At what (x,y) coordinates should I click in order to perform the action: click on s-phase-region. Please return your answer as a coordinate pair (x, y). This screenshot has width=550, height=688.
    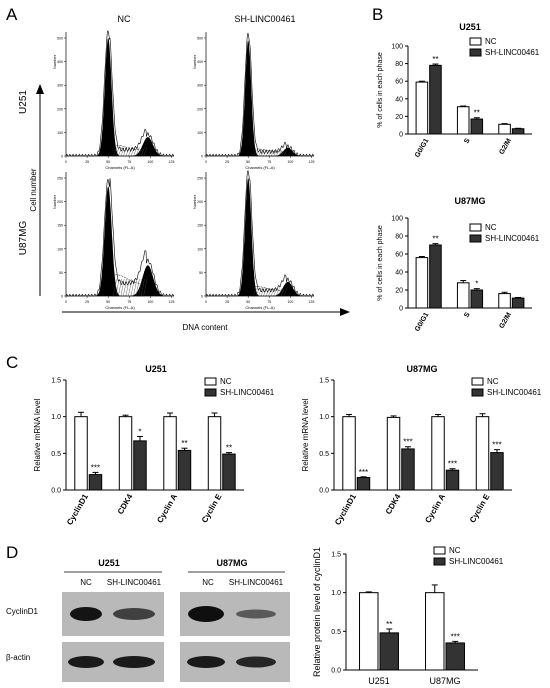
    Looking at the image, I should click on (268, 291).